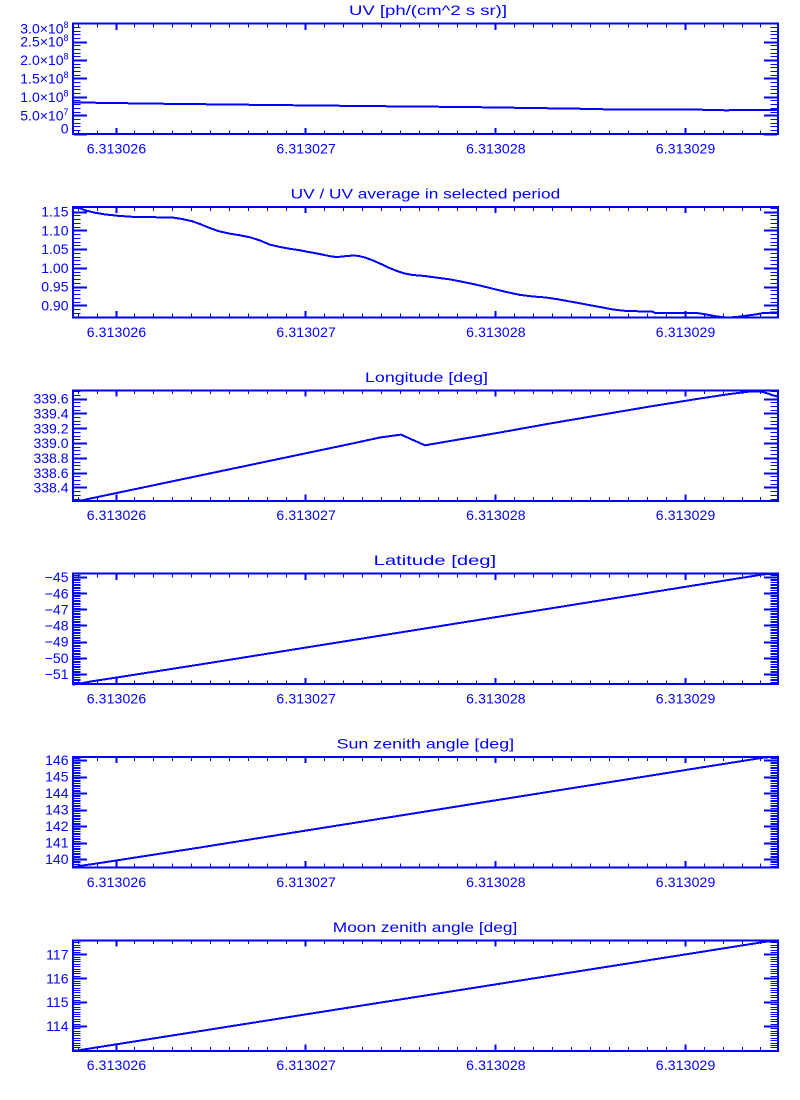 The width and height of the screenshot is (800, 1100). What do you see at coordinates (44, 78) in the screenshot?
I see `svg-text: 1.5×10⁸` at bounding box center [44, 78].